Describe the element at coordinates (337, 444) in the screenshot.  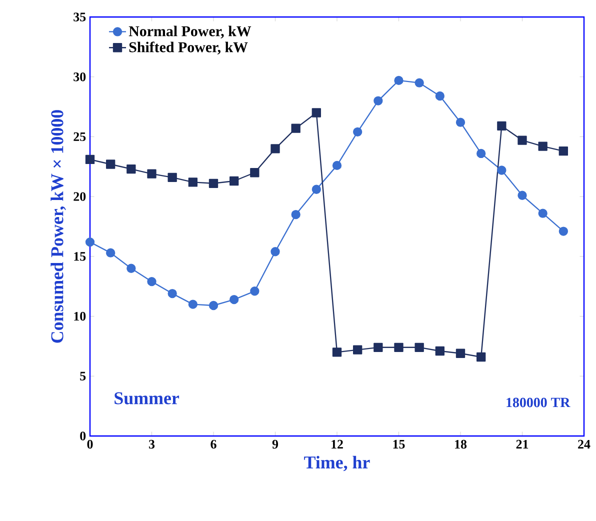
I see `x-tick-label: 12` at that location.